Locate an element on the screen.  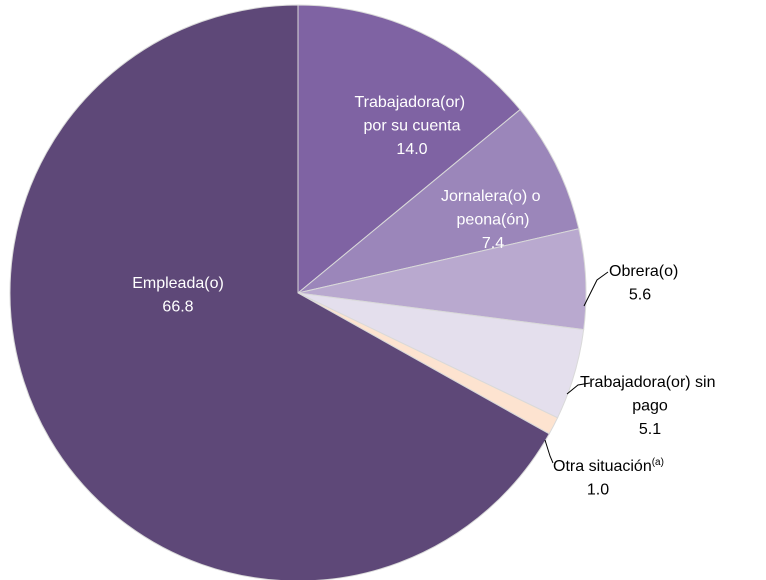
value-label: 5.6 is located at coordinates (640, 295).